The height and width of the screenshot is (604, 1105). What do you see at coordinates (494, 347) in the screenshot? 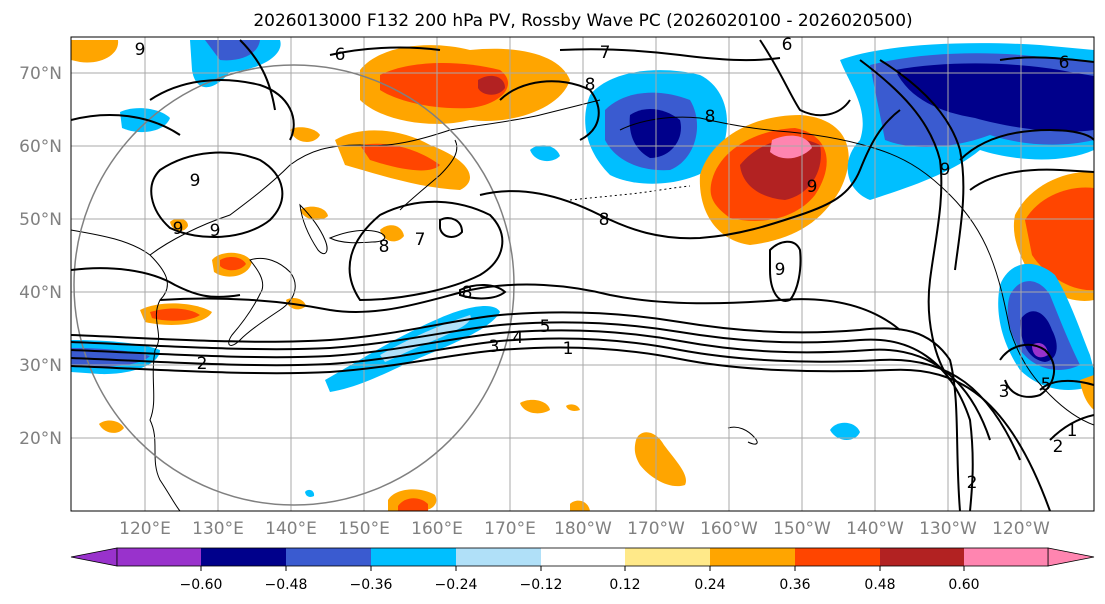
I see `contour-label: 3` at bounding box center [494, 347].